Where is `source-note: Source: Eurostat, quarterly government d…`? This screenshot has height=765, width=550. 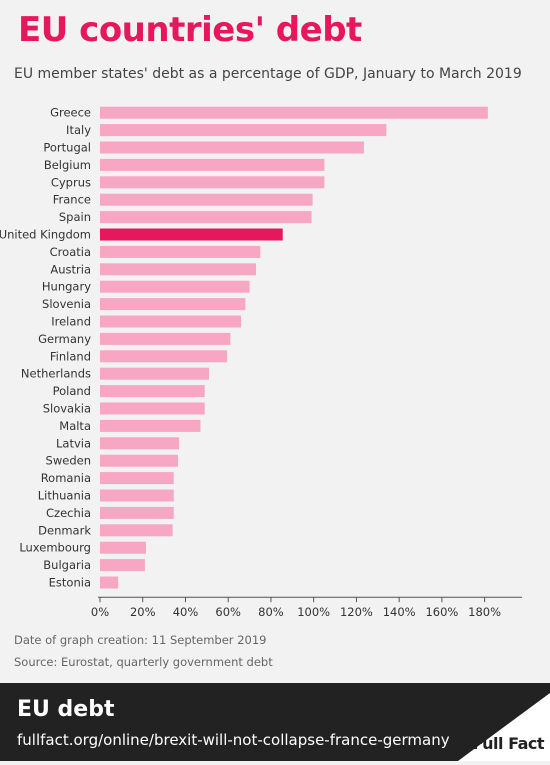 source-note: Source: Eurostat, quarterly government d… is located at coordinates (143, 662).